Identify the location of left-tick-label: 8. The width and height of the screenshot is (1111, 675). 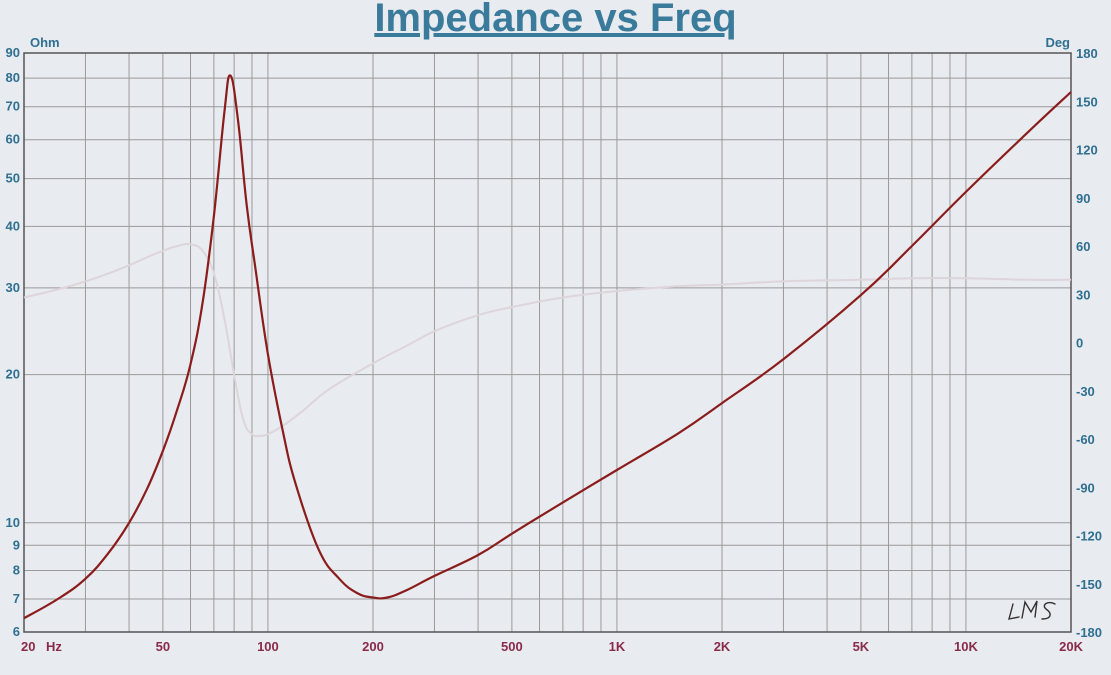
(16, 569).